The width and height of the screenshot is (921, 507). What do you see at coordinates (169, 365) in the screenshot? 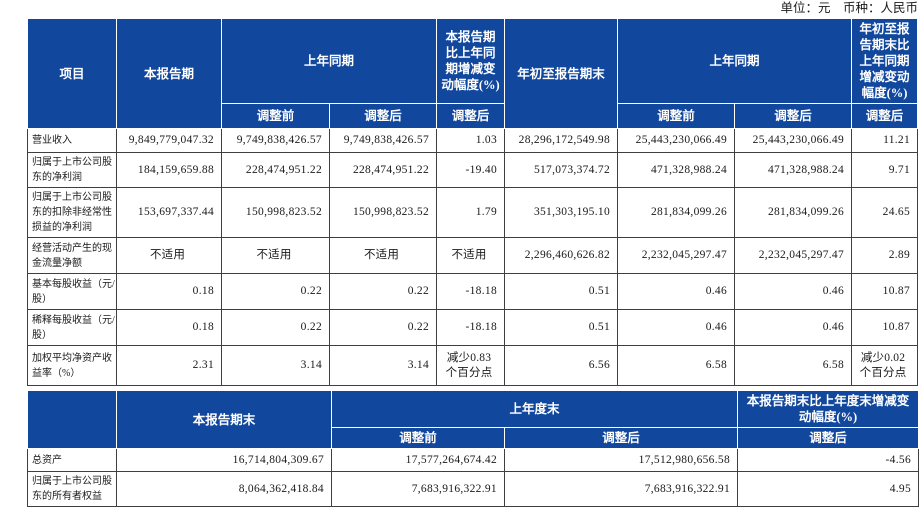
I see `value-cell: 2.31` at bounding box center [169, 365].